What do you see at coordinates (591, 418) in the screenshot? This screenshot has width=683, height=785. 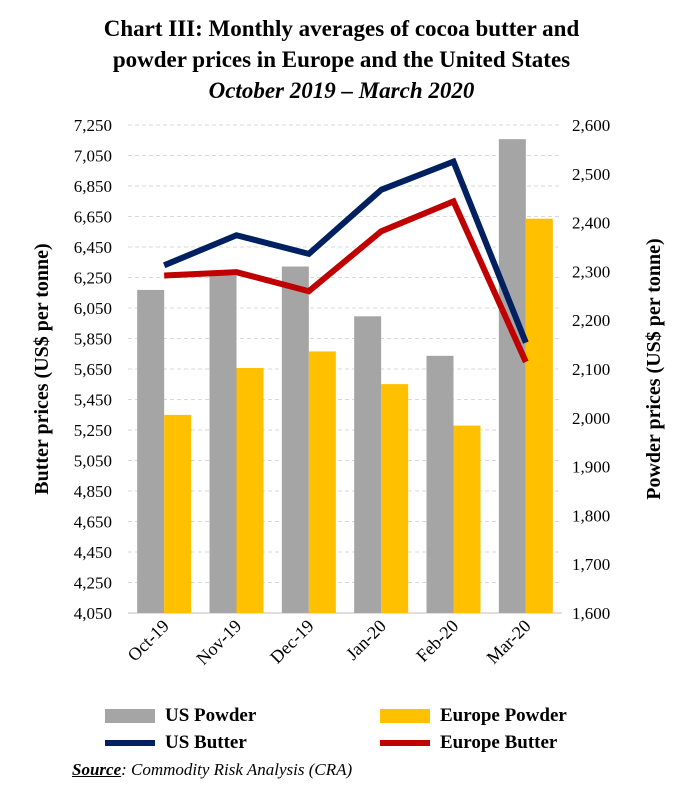 I see `y2-tick-label: 2,000` at bounding box center [591, 418].